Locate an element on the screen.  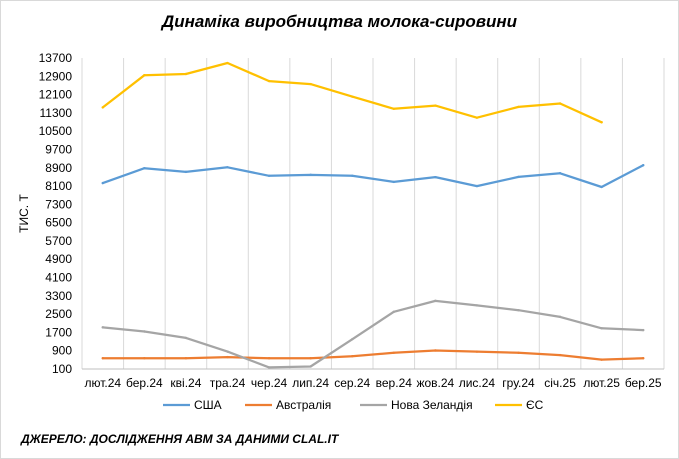
x-tick-label: сер.24 is located at coordinates (352, 383).